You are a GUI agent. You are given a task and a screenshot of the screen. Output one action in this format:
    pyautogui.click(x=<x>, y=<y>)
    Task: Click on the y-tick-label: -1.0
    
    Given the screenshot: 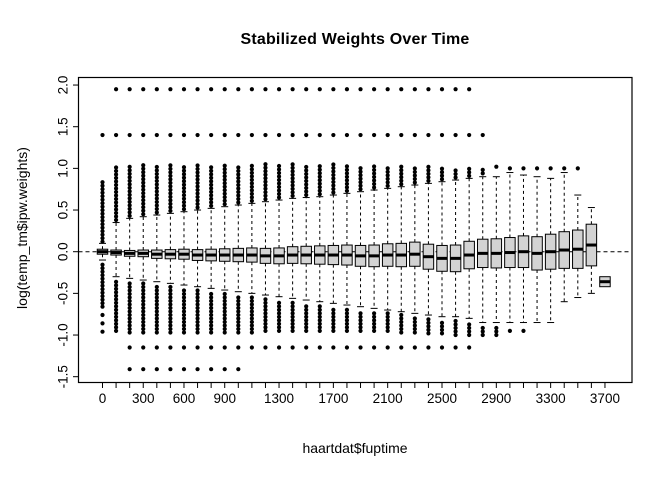 What is the action you would take?
    pyautogui.click(x=63, y=334)
    